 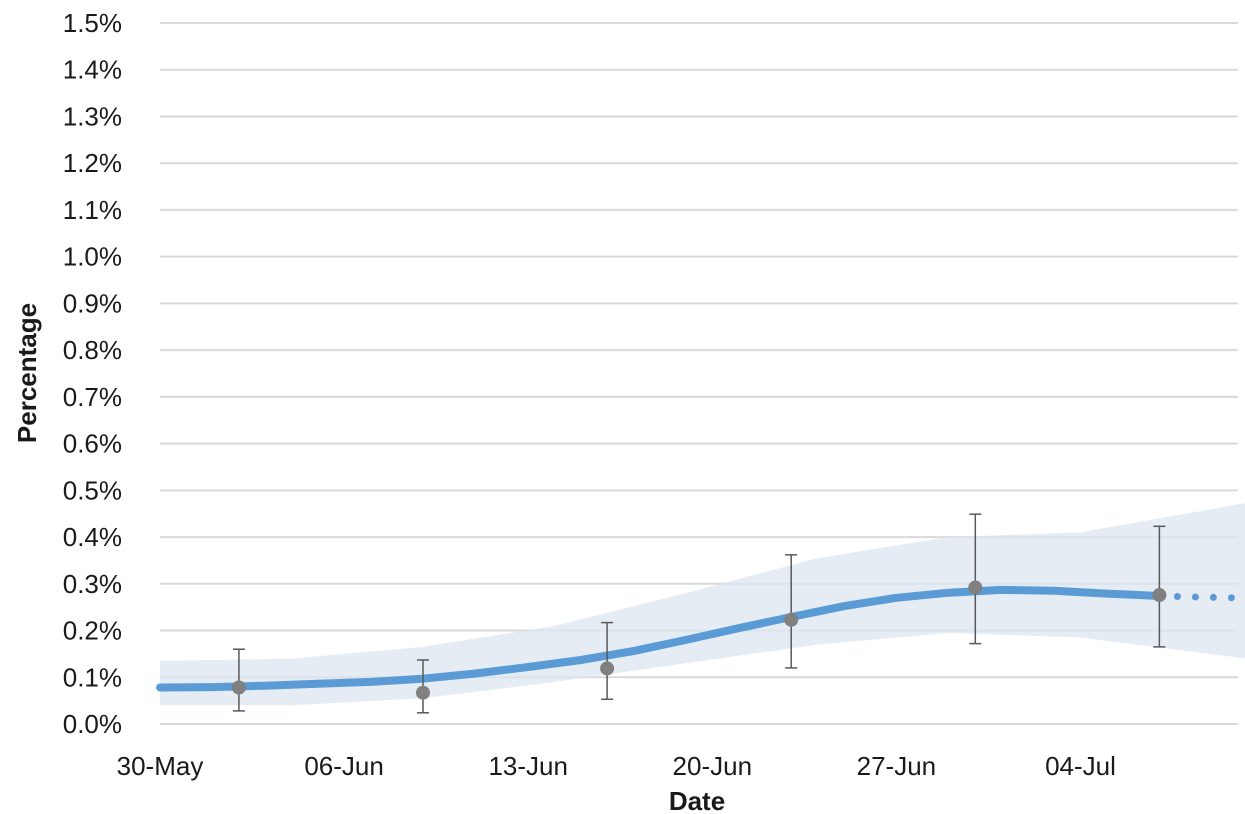 What do you see at coordinates (92, 631) in the screenshot?
I see `y-tick-label: 0.2%` at bounding box center [92, 631].